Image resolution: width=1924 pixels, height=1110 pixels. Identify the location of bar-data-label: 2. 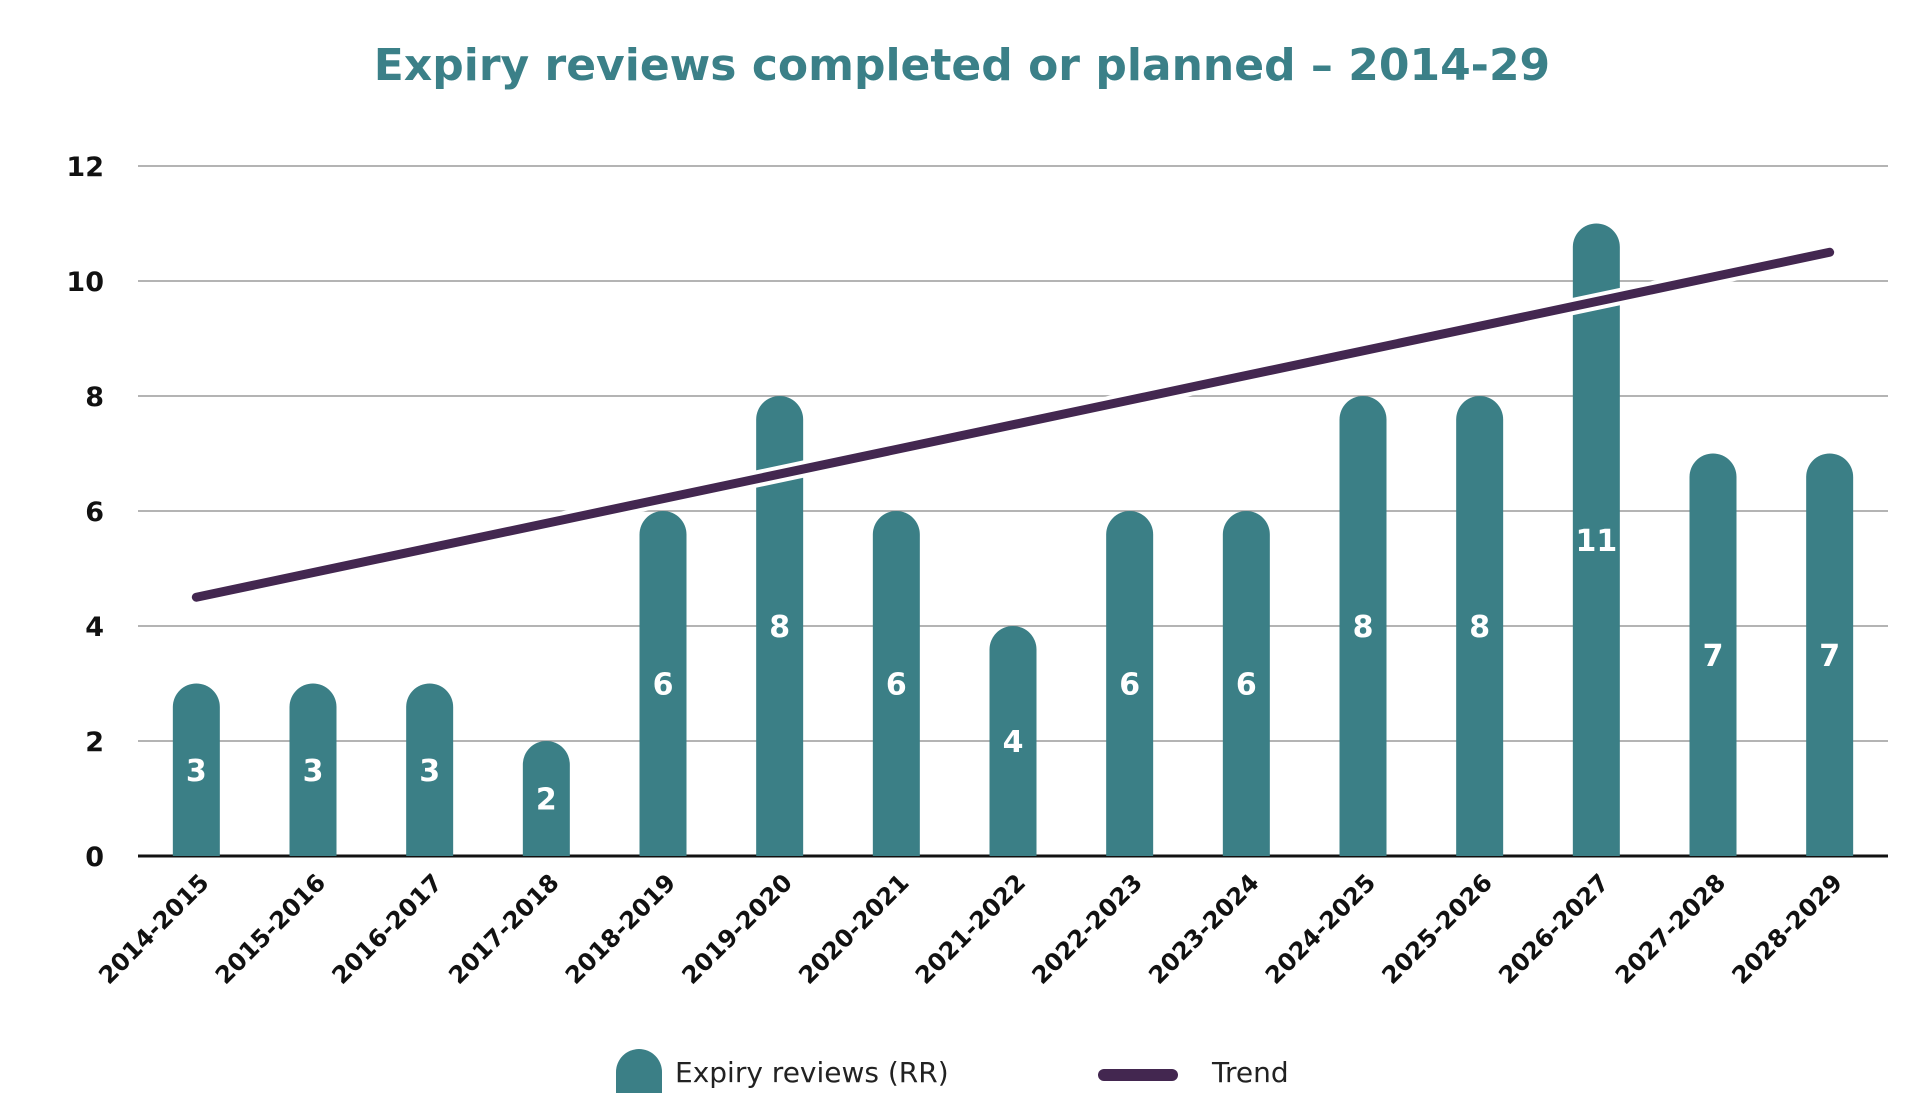
(546, 800).